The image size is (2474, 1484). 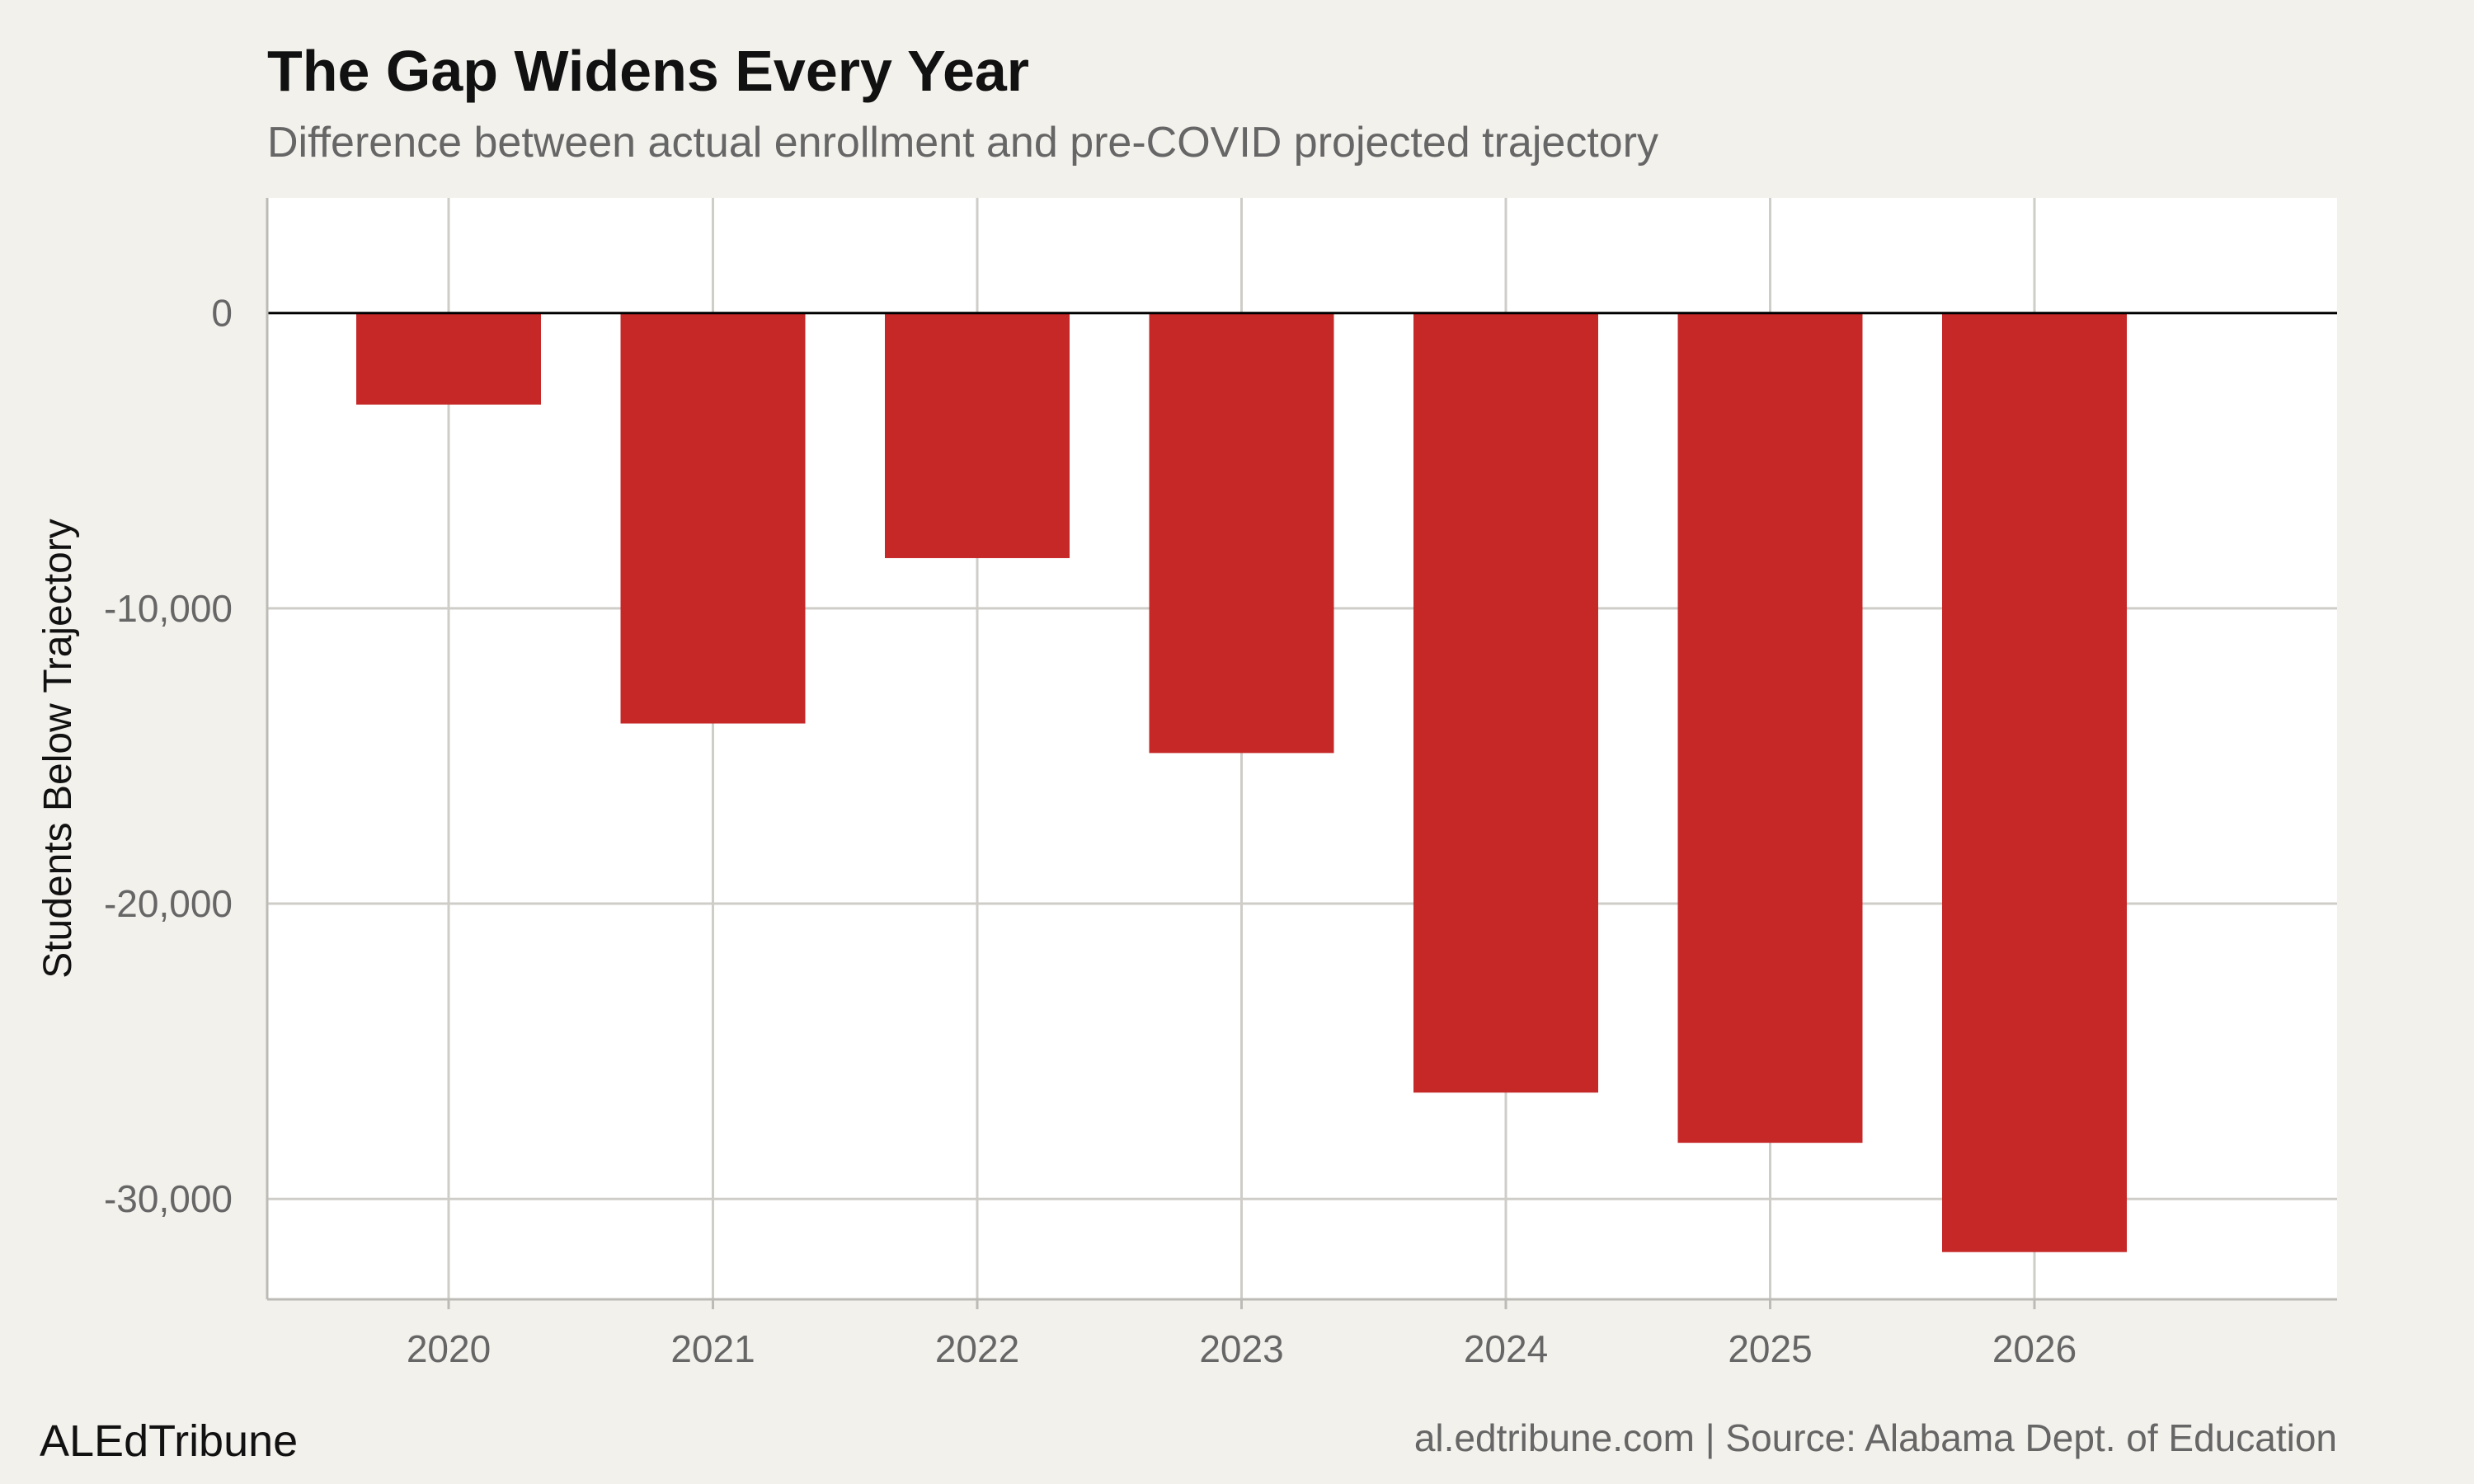 I want to click on x-tick-labels: 2020 2021 2022 2023 2024 2025 2026, so click(x=1242, y=1334).